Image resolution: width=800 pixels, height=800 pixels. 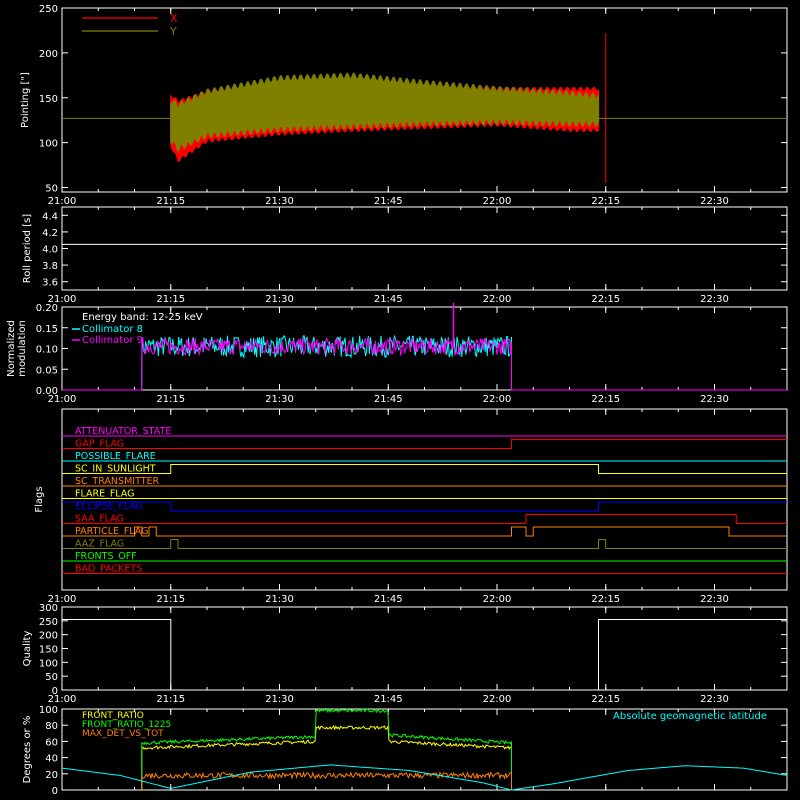 What do you see at coordinates (51, 775) in the screenshot?
I see `y-tick-label: 20` at bounding box center [51, 775].